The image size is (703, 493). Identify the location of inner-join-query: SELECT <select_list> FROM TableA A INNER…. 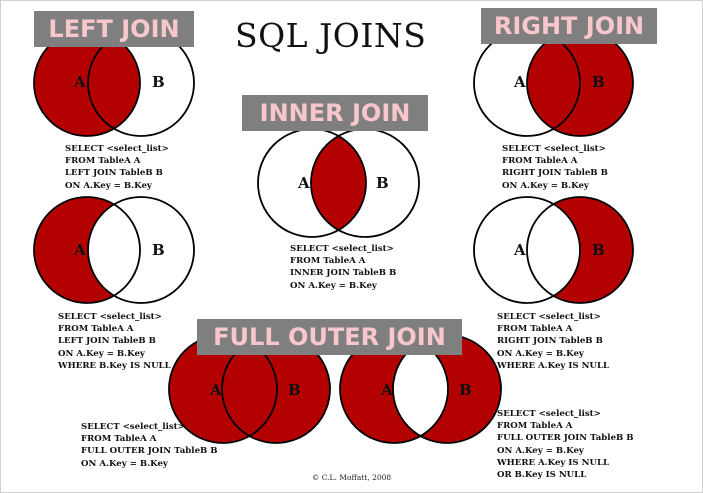
(343, 267).